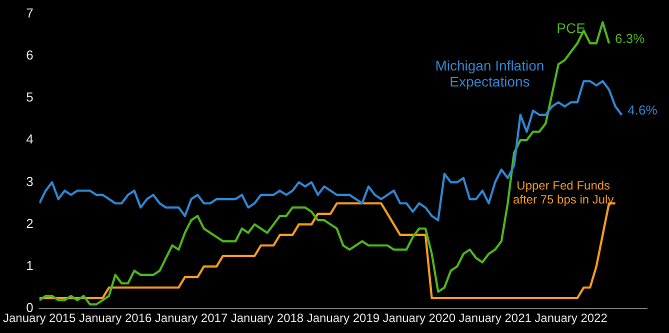 The image size is (669, 333). What do you see at coordinates (419, 318) in the screenshot?
I see `x-tick-label: January 2020` at bounding box center [419, 318].